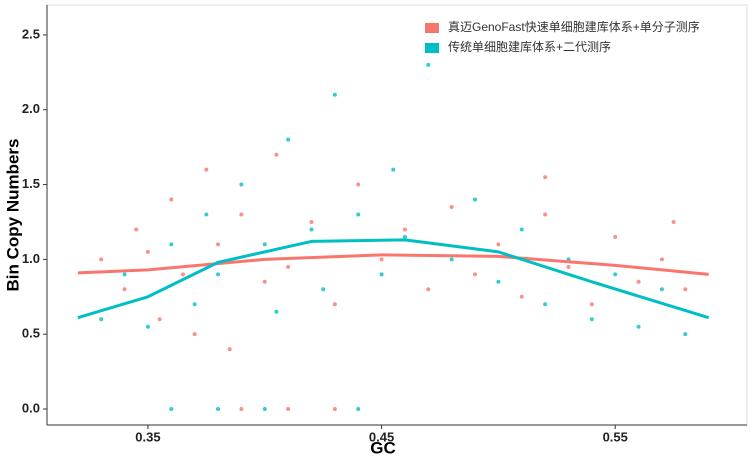 The image size is (750, 459). What do you see at coordinates (574, 26) in the screenshot?
I see `legend-label: 真迈GenoFast快速单细胞建库体系+单分子测序` at bounding box center [574, 26].